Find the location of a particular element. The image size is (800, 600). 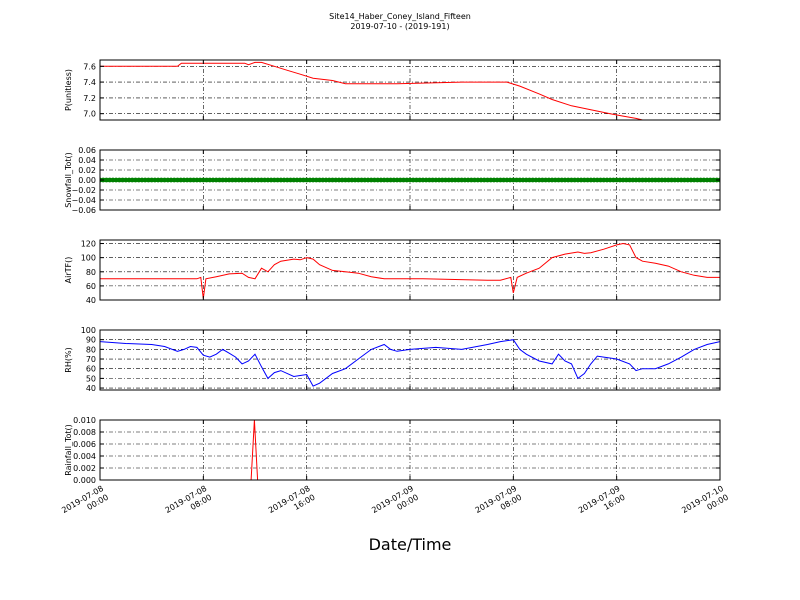

y-tick-label: −0.02 is located at coordinates (83, 190).